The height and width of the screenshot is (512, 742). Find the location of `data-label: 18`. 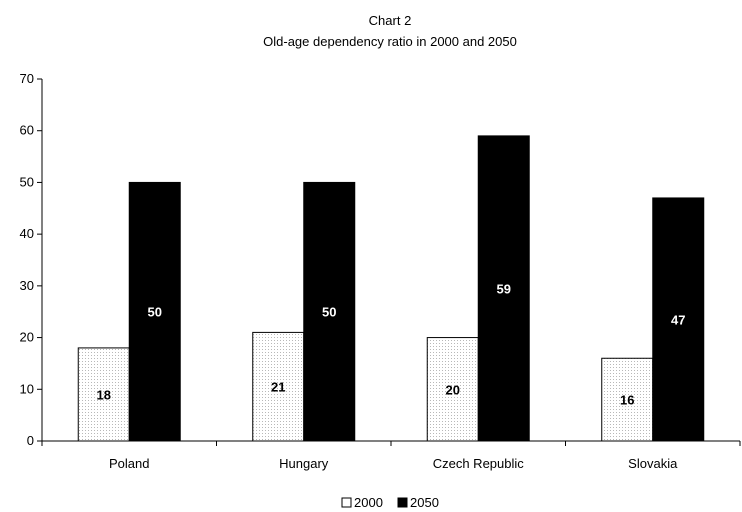

data-label: 18 is located at coordinates (104, 394).